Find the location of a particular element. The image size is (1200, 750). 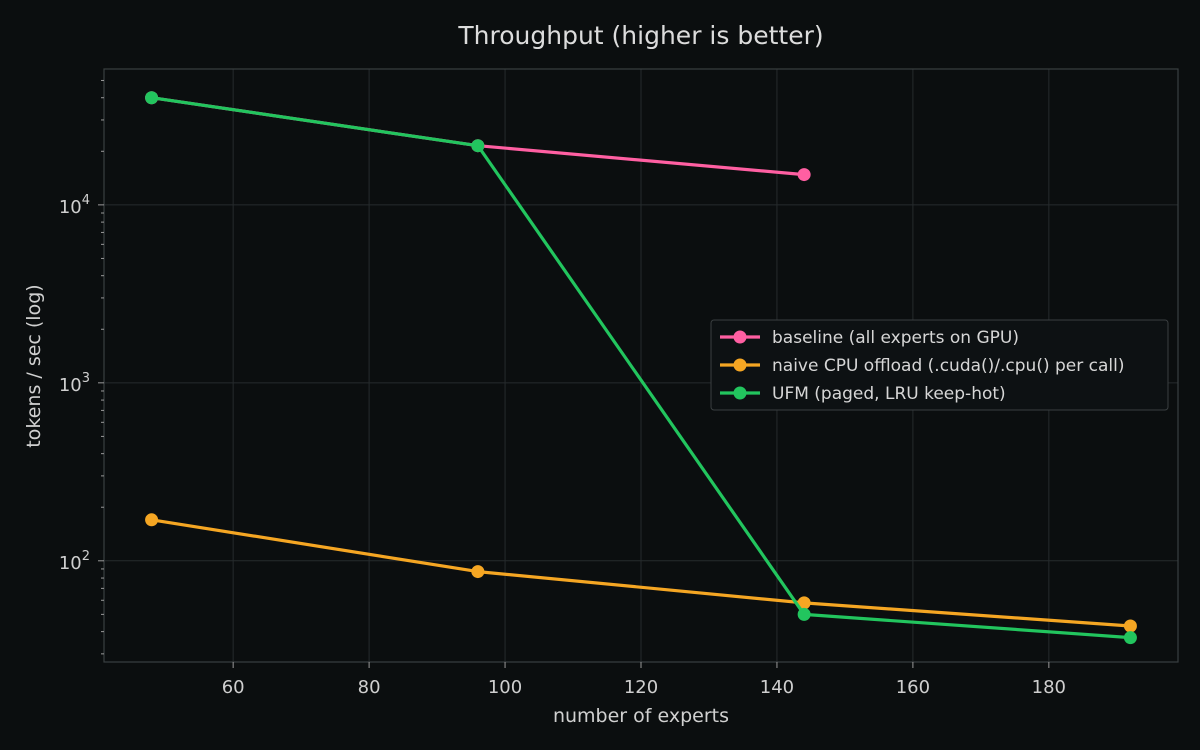

y-axis-label: tokens / sec (log) is located at coordinates (34, 365).